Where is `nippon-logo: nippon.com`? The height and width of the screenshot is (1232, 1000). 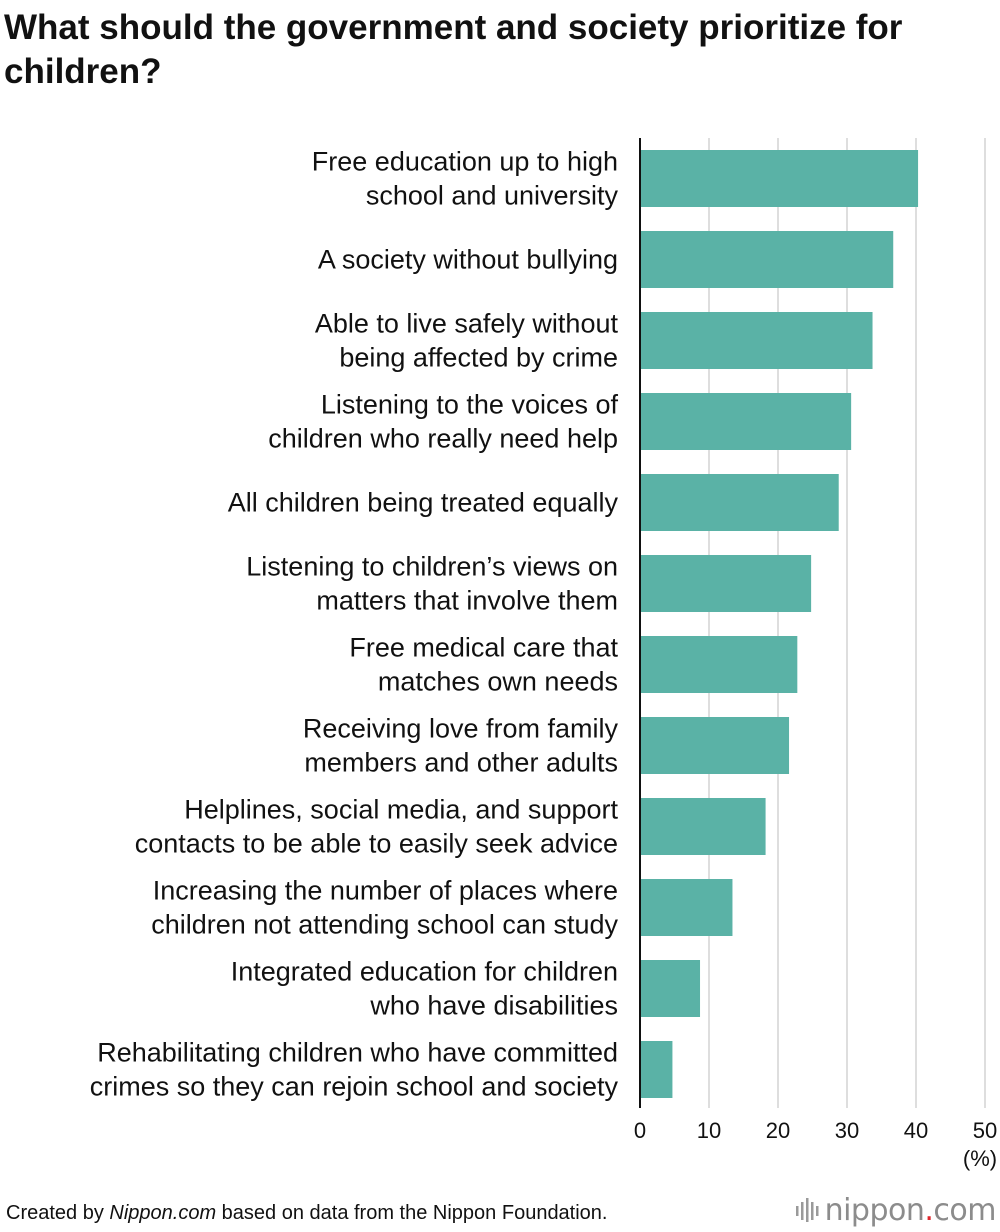 nippon-logo: nippon.com is located at coordinates (895, 1210).